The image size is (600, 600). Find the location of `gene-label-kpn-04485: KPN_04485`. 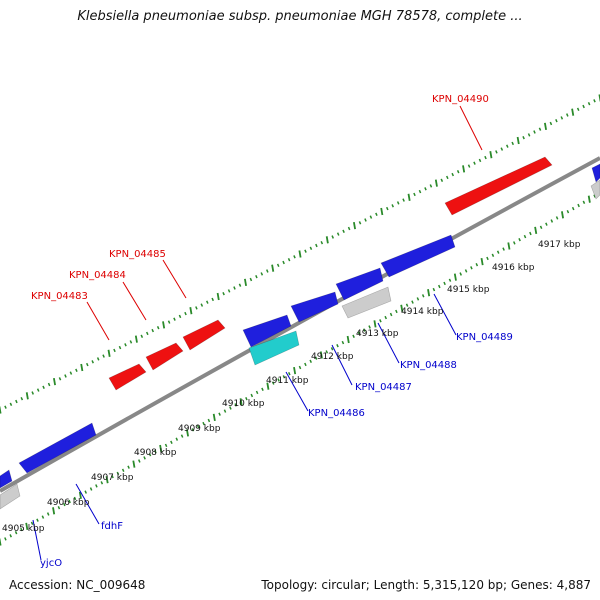

gene-label-kpn-04485: KPN_04485 is located at coordinates (137, 254).